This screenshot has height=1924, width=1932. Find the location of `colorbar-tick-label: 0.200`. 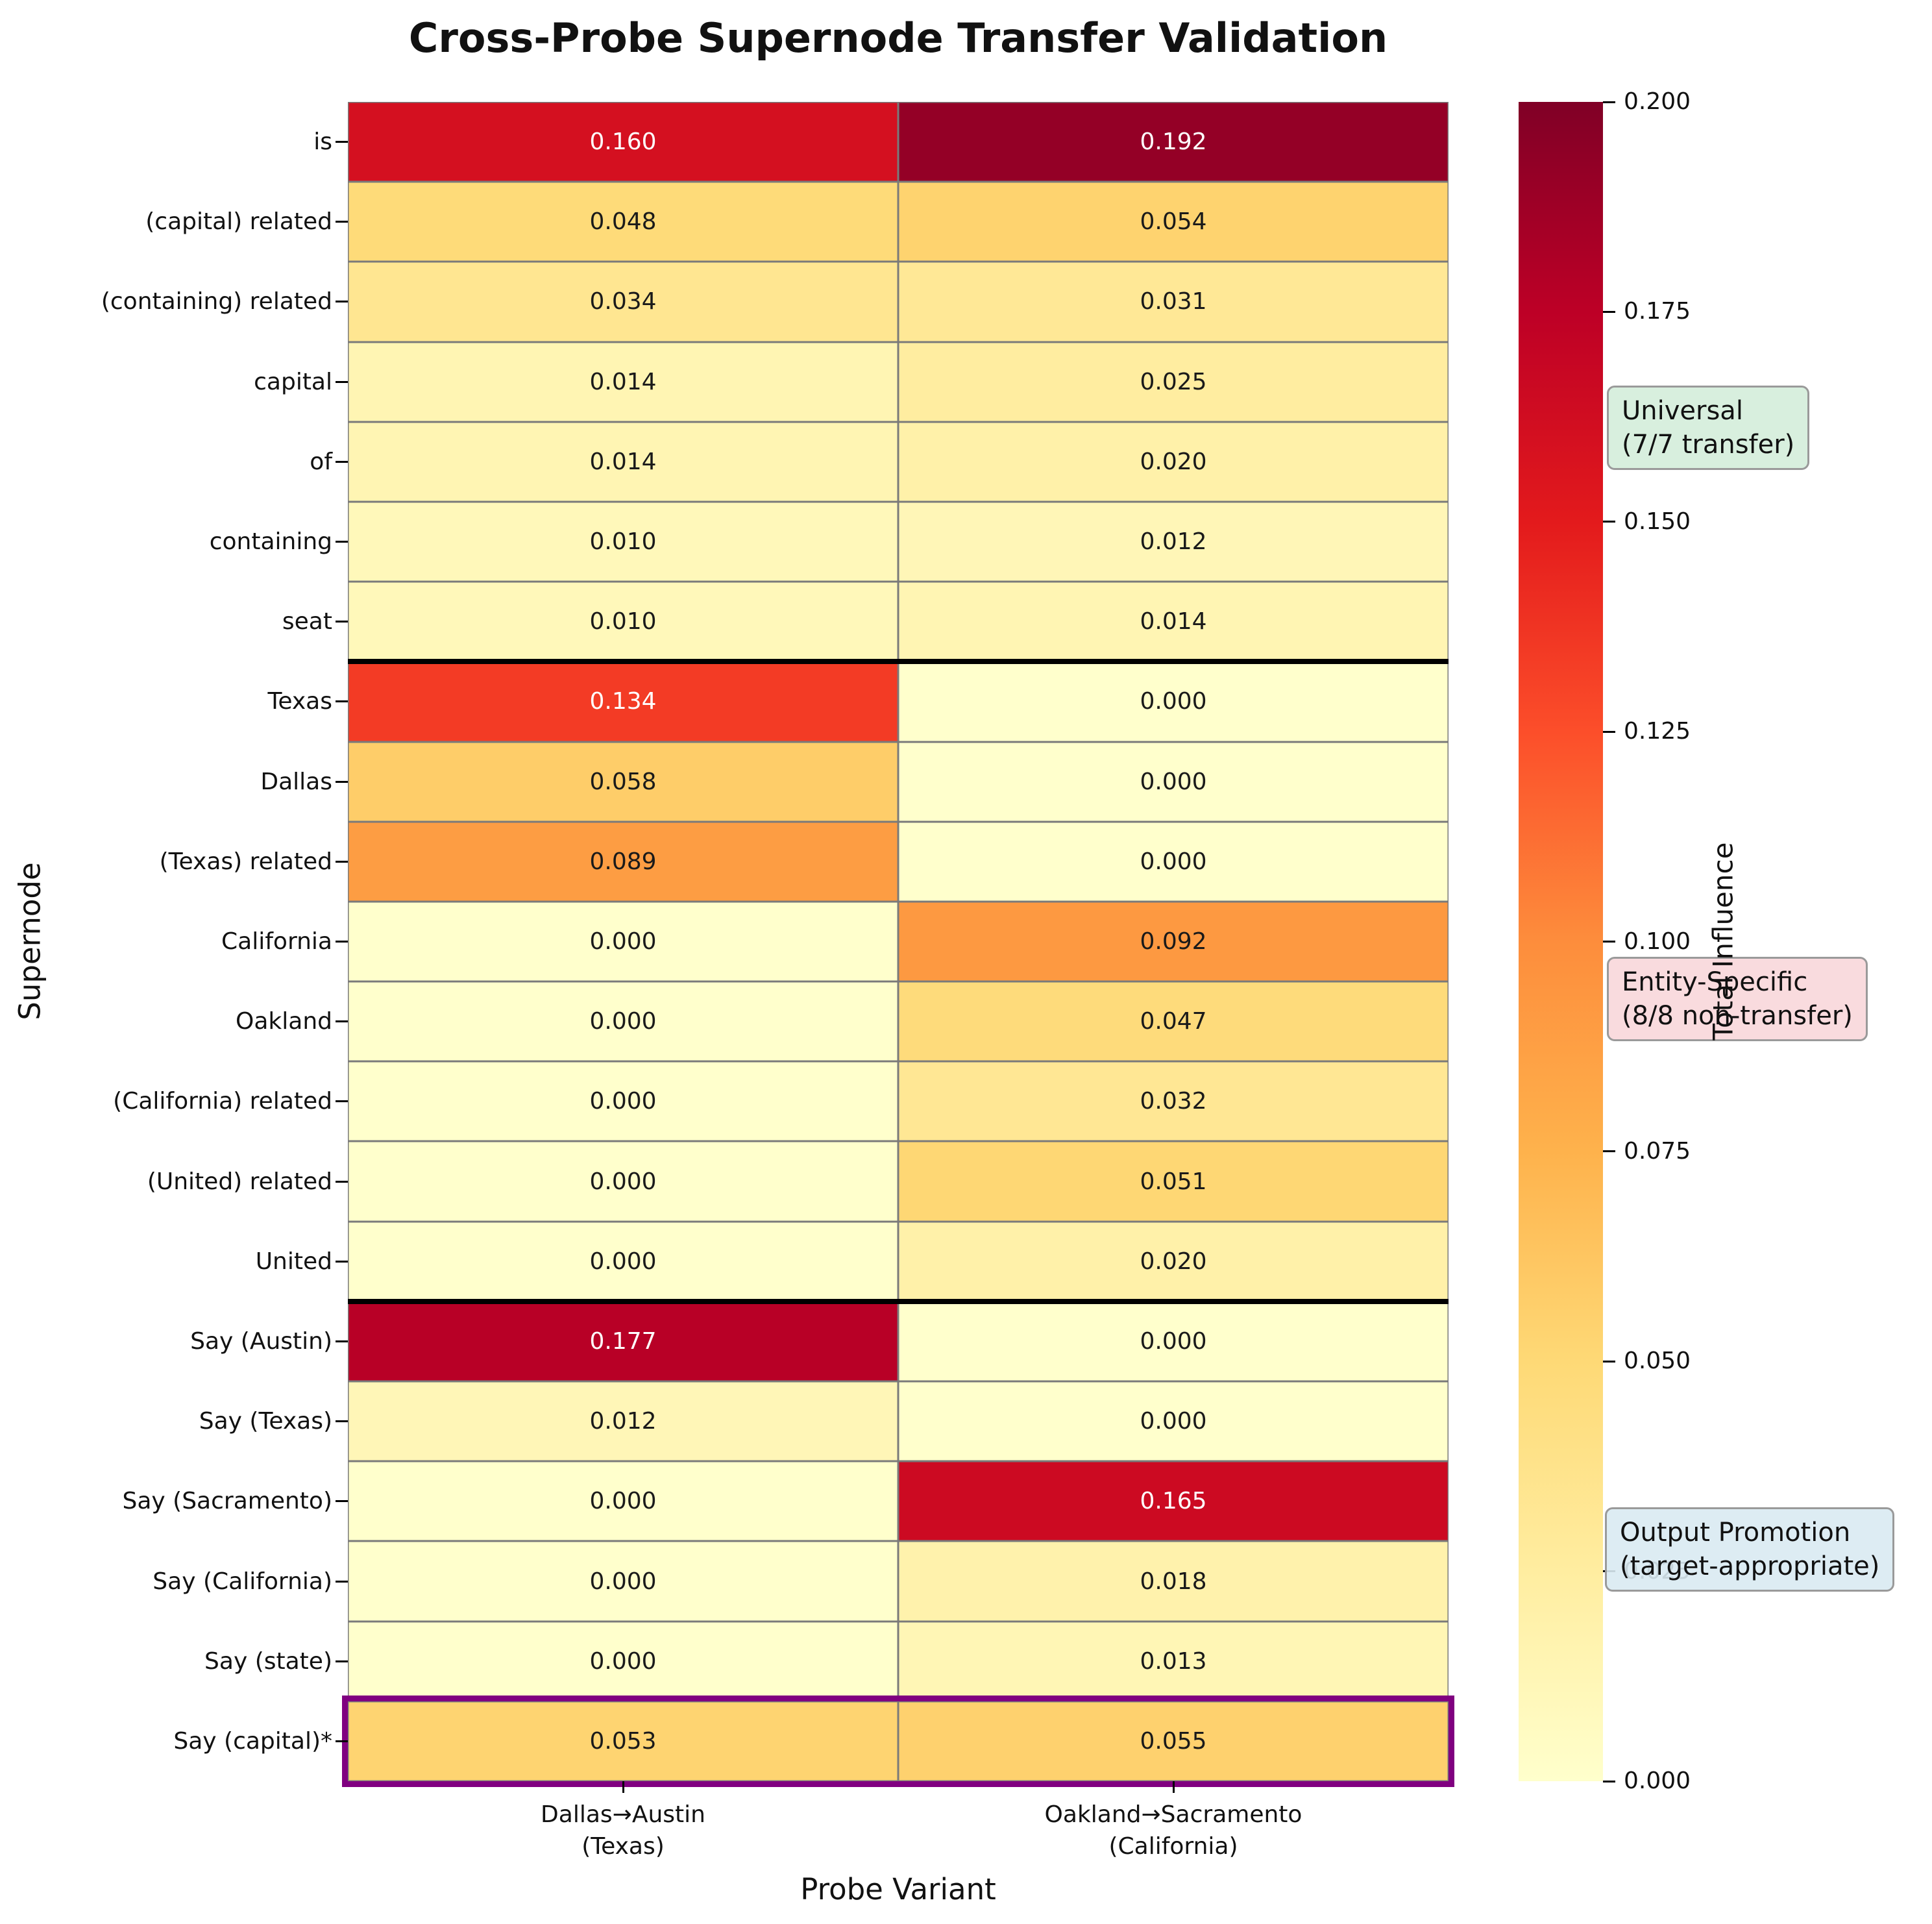

colorbar-tick-label: 0.200 is located at coordinates (1657, 101).